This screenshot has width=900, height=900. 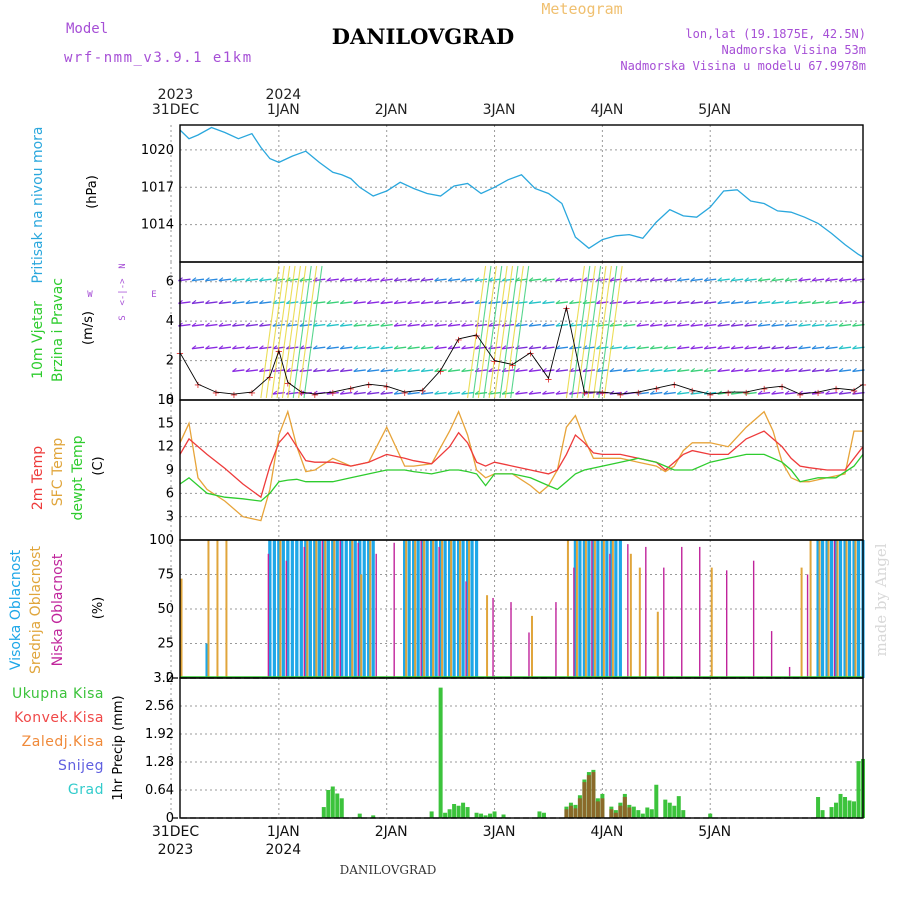 I want to click on compass-rose: N S <-|->, so click(x=123, y=291).